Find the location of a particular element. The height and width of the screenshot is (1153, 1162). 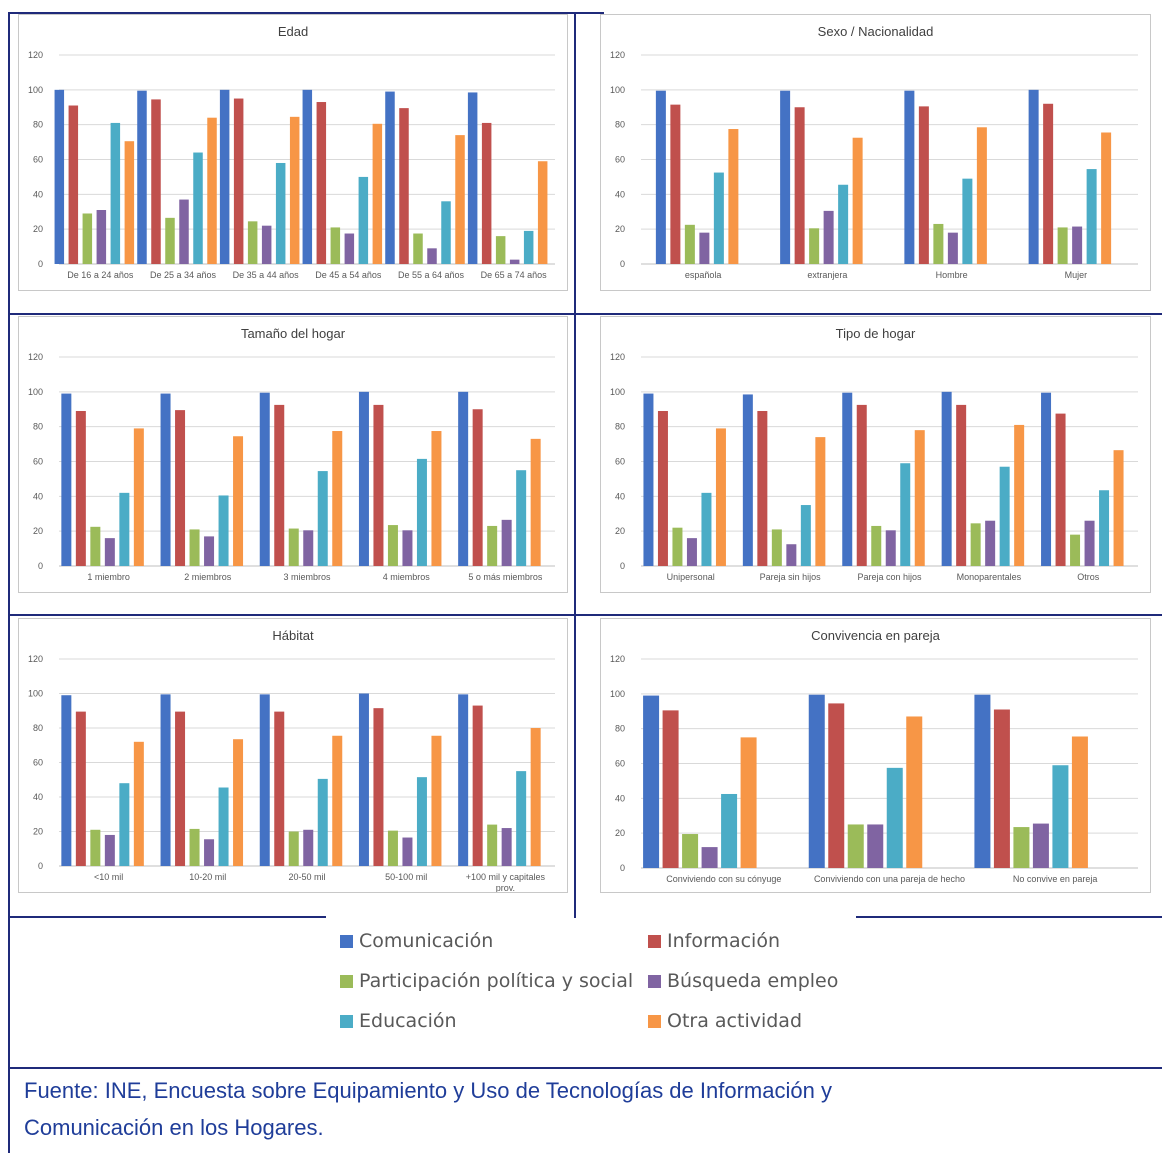

x-tick-label: Pareja sin hijos is located at coordinates (791, 577).